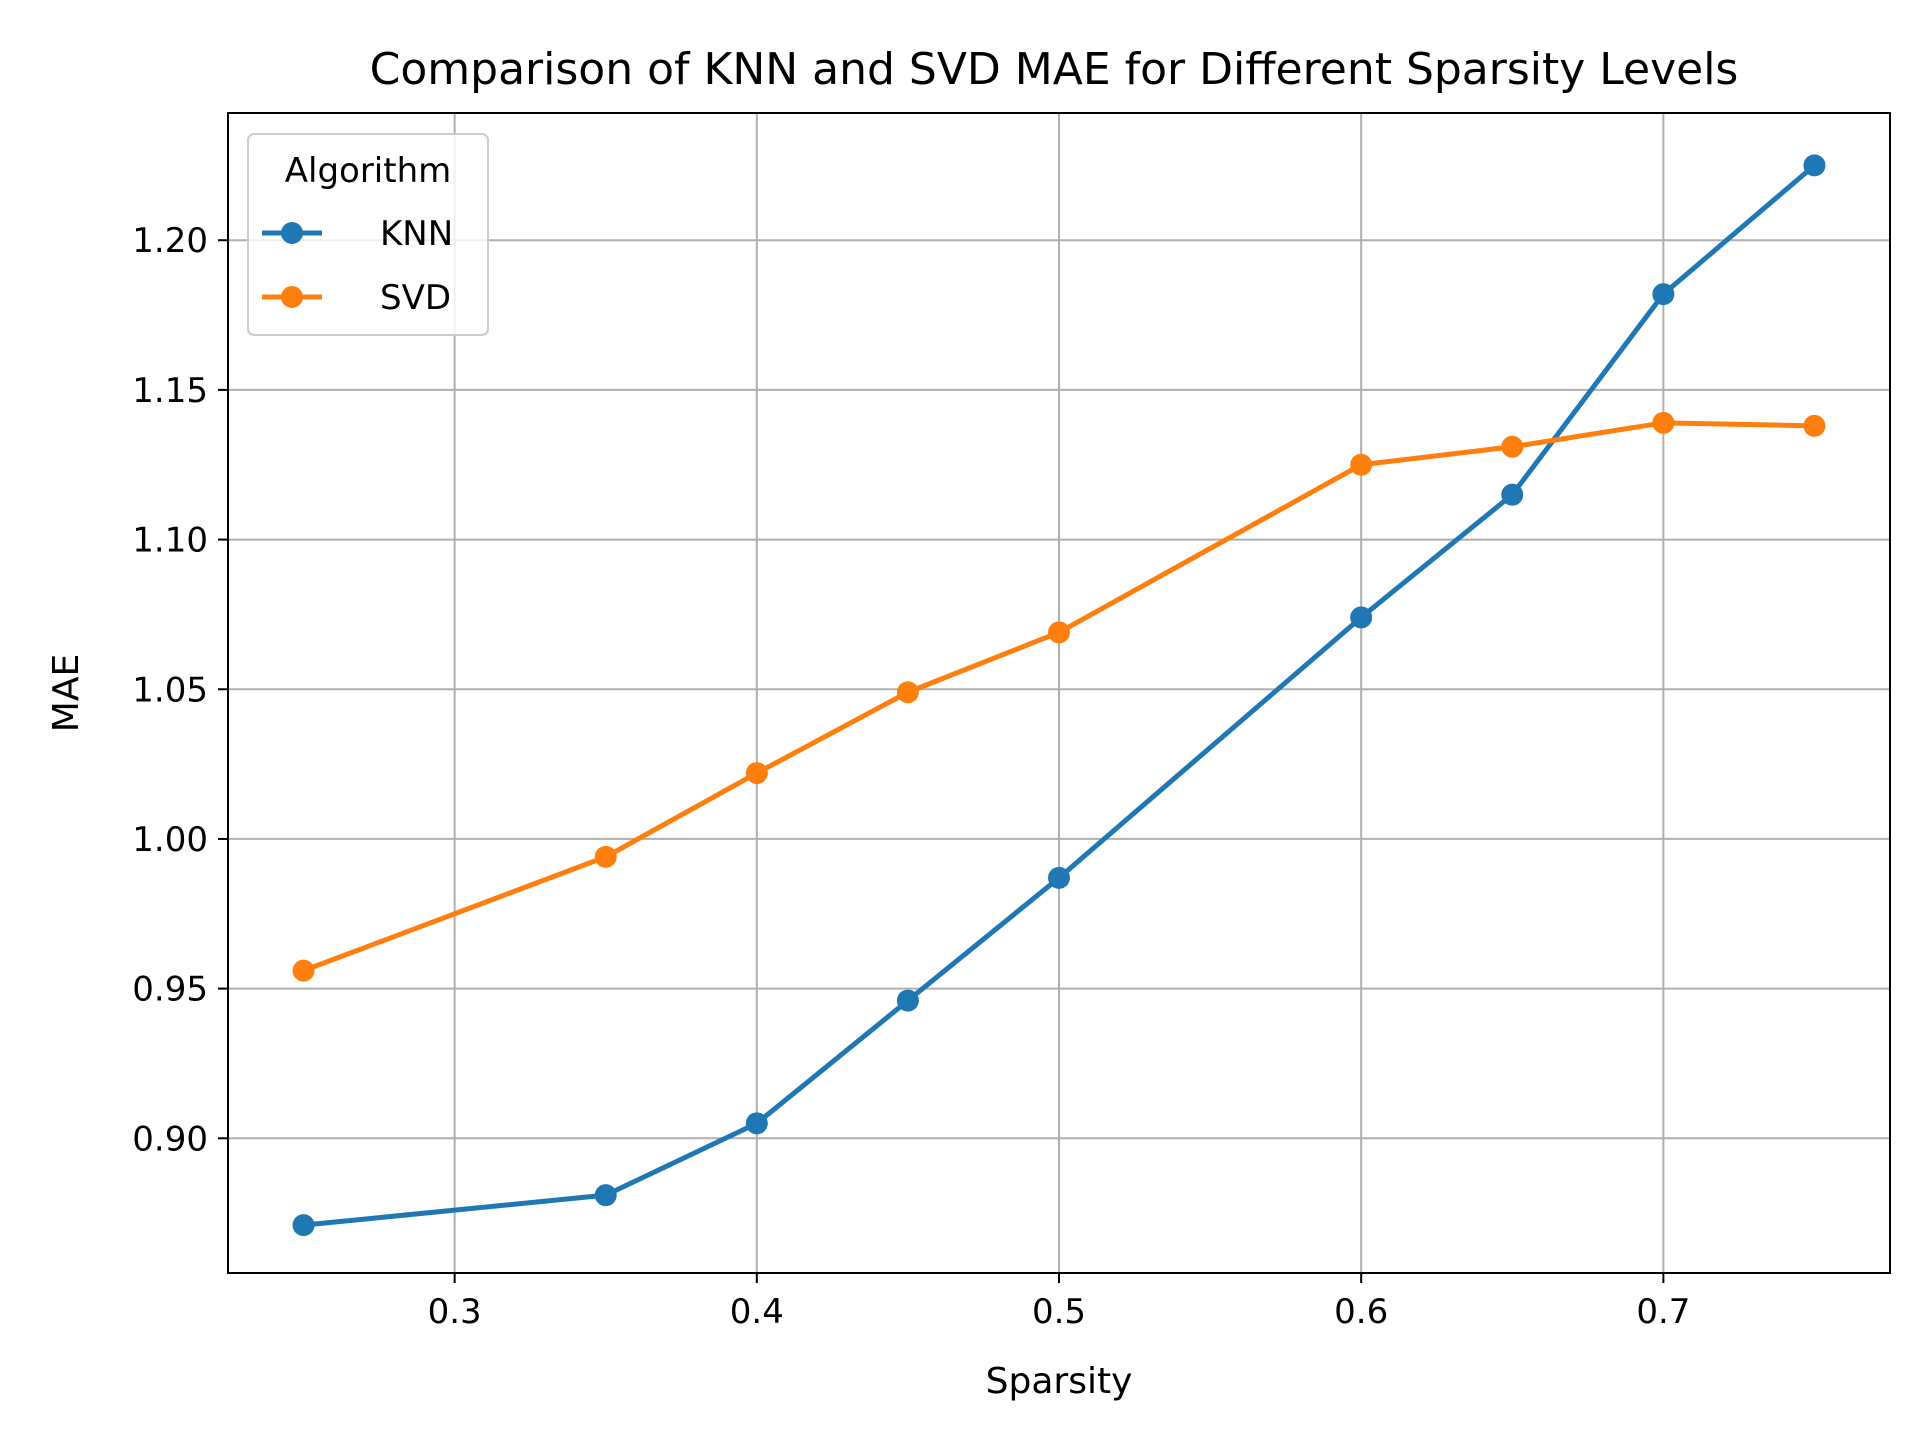 The image size is (1920, 1440). What do you see at coordinates (170, 840) in the screenshot?
I see `y-tick-label: 1.00` at bounding box center [170, 840].